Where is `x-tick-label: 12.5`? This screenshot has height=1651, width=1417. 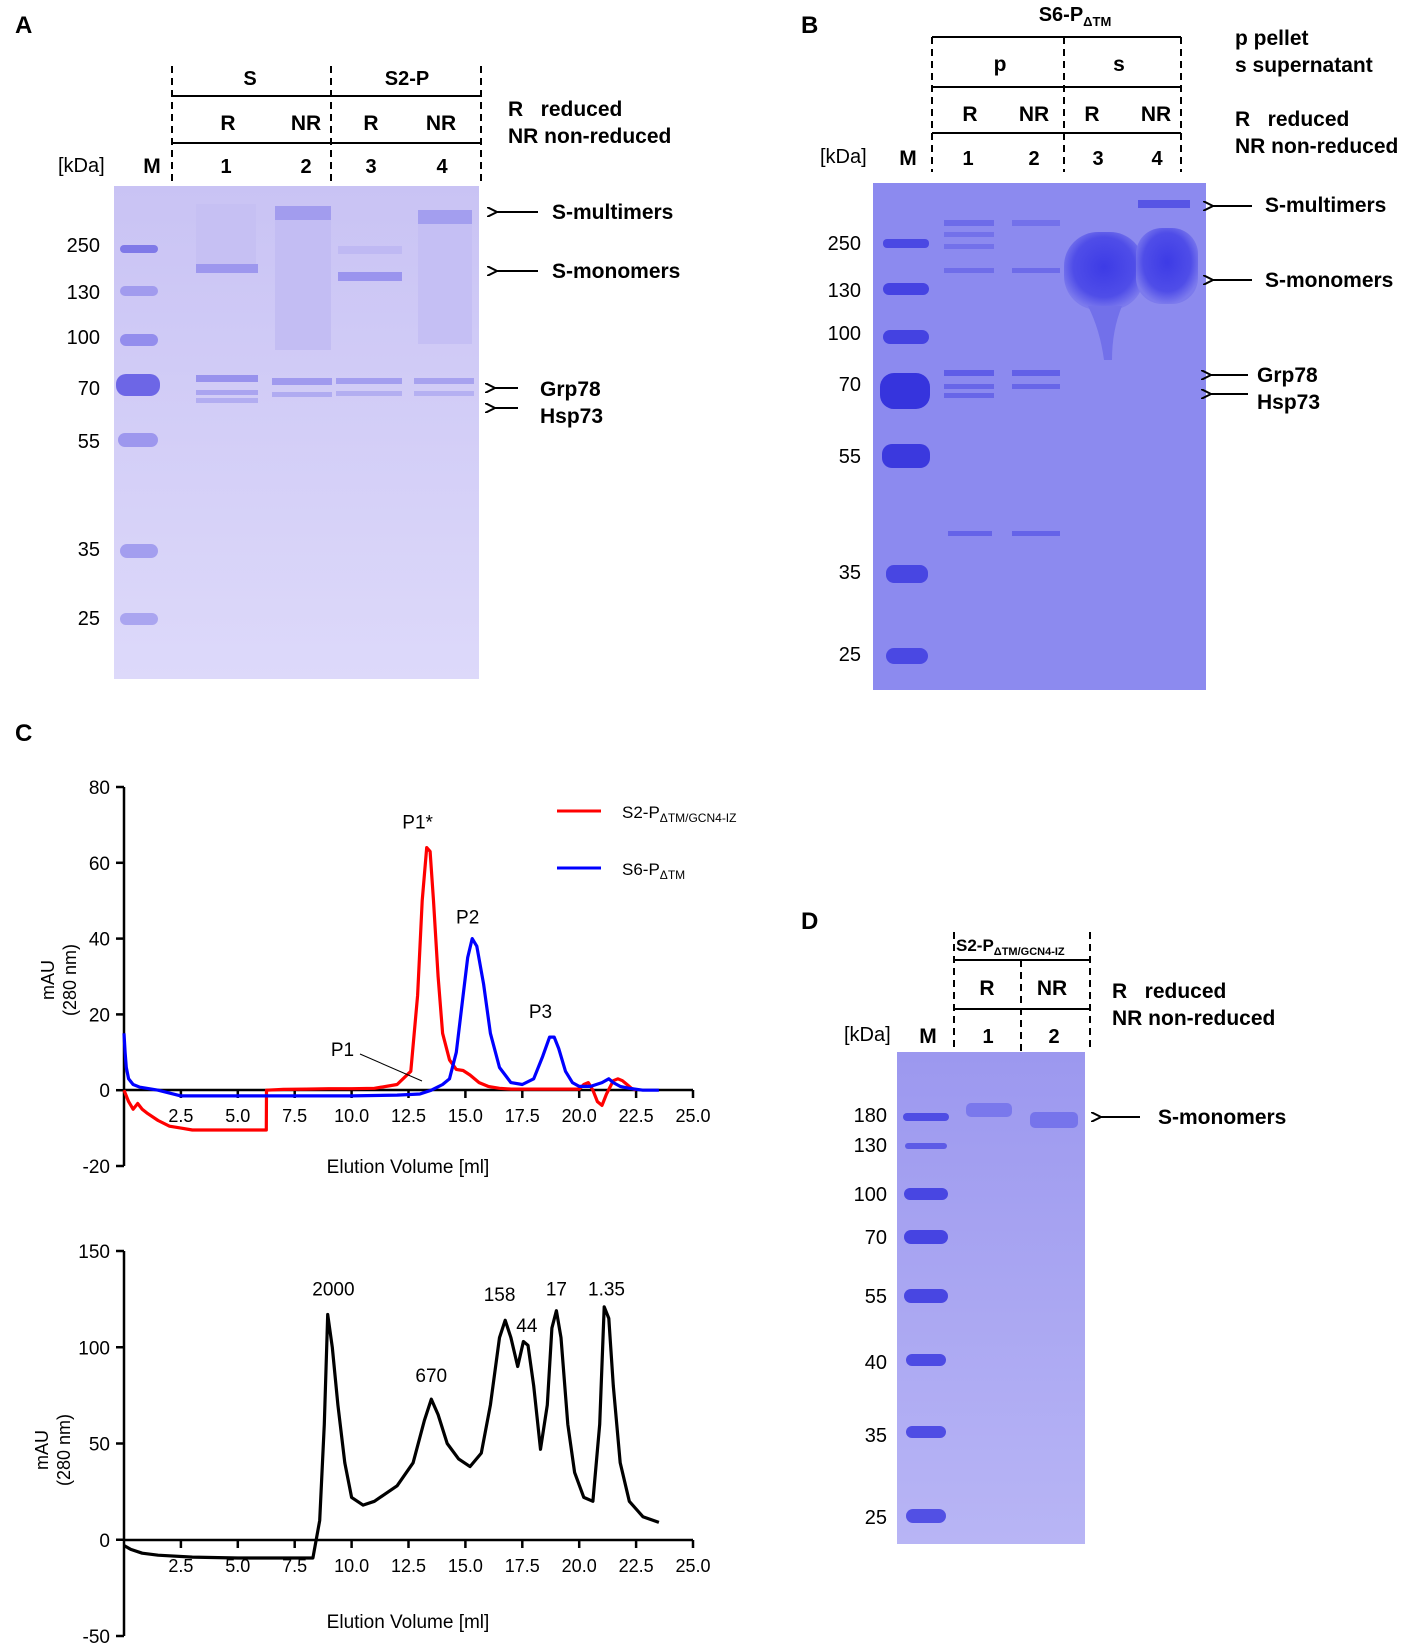
x-tick-label: 12.5 is located at coordinates (408, 1566).